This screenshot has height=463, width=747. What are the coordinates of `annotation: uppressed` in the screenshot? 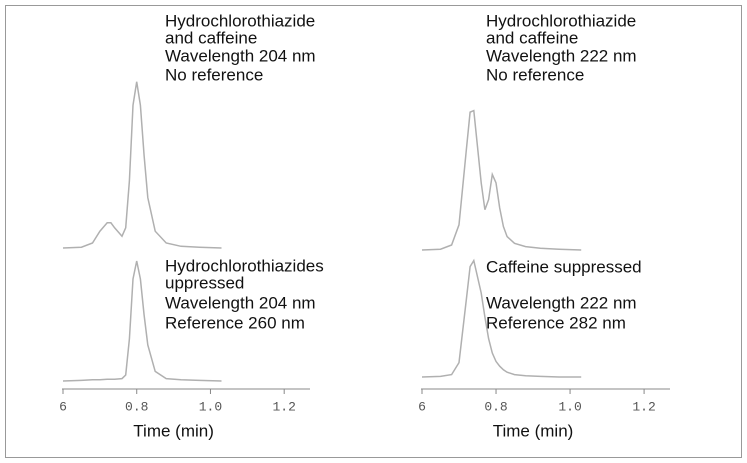 It's located at (204, 282).